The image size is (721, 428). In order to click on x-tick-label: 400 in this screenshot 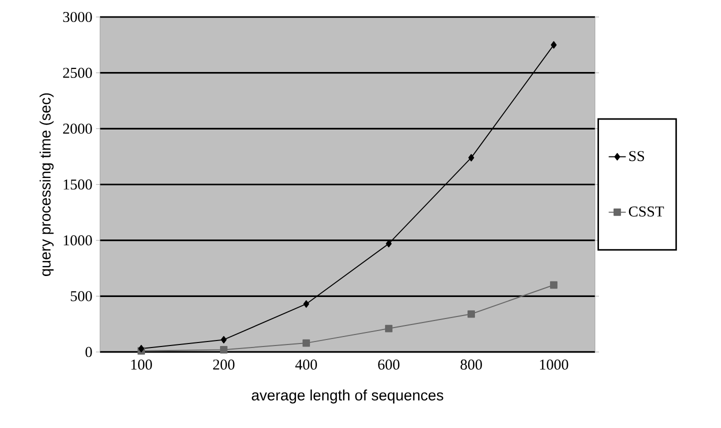, I will do `click(306, 365)`.